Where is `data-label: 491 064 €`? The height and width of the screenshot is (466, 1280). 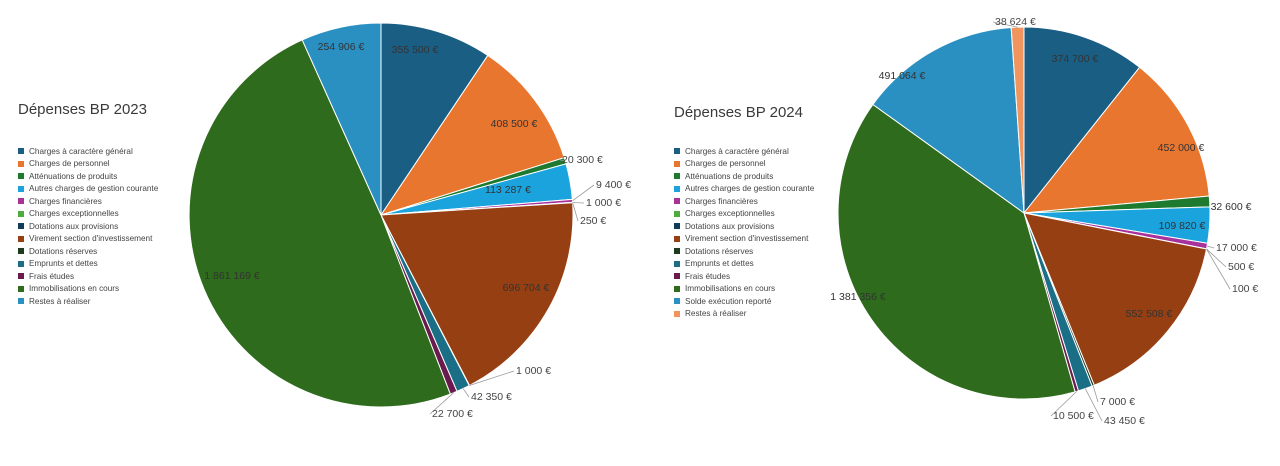
data-label: 491 064 € is located at coordinates (902, 76).